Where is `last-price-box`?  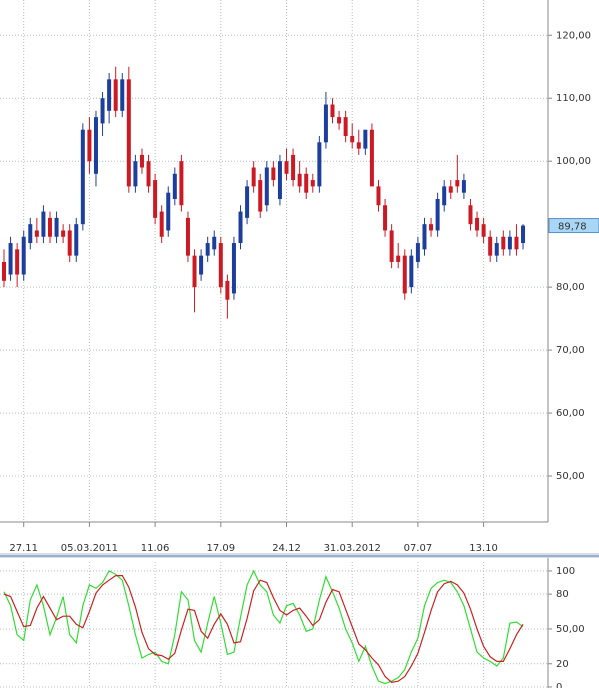 last-price-box is located at coordinates (573, 226).